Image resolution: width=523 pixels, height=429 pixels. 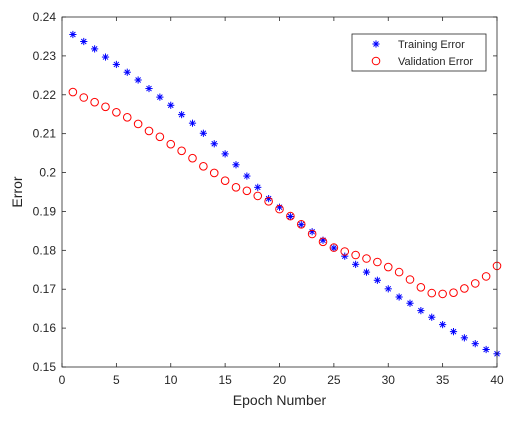 What do you see at coordinates (47, 173) in the screenshot?
I see `y-tick-label: 0.2` at bounding box center [47, 173].